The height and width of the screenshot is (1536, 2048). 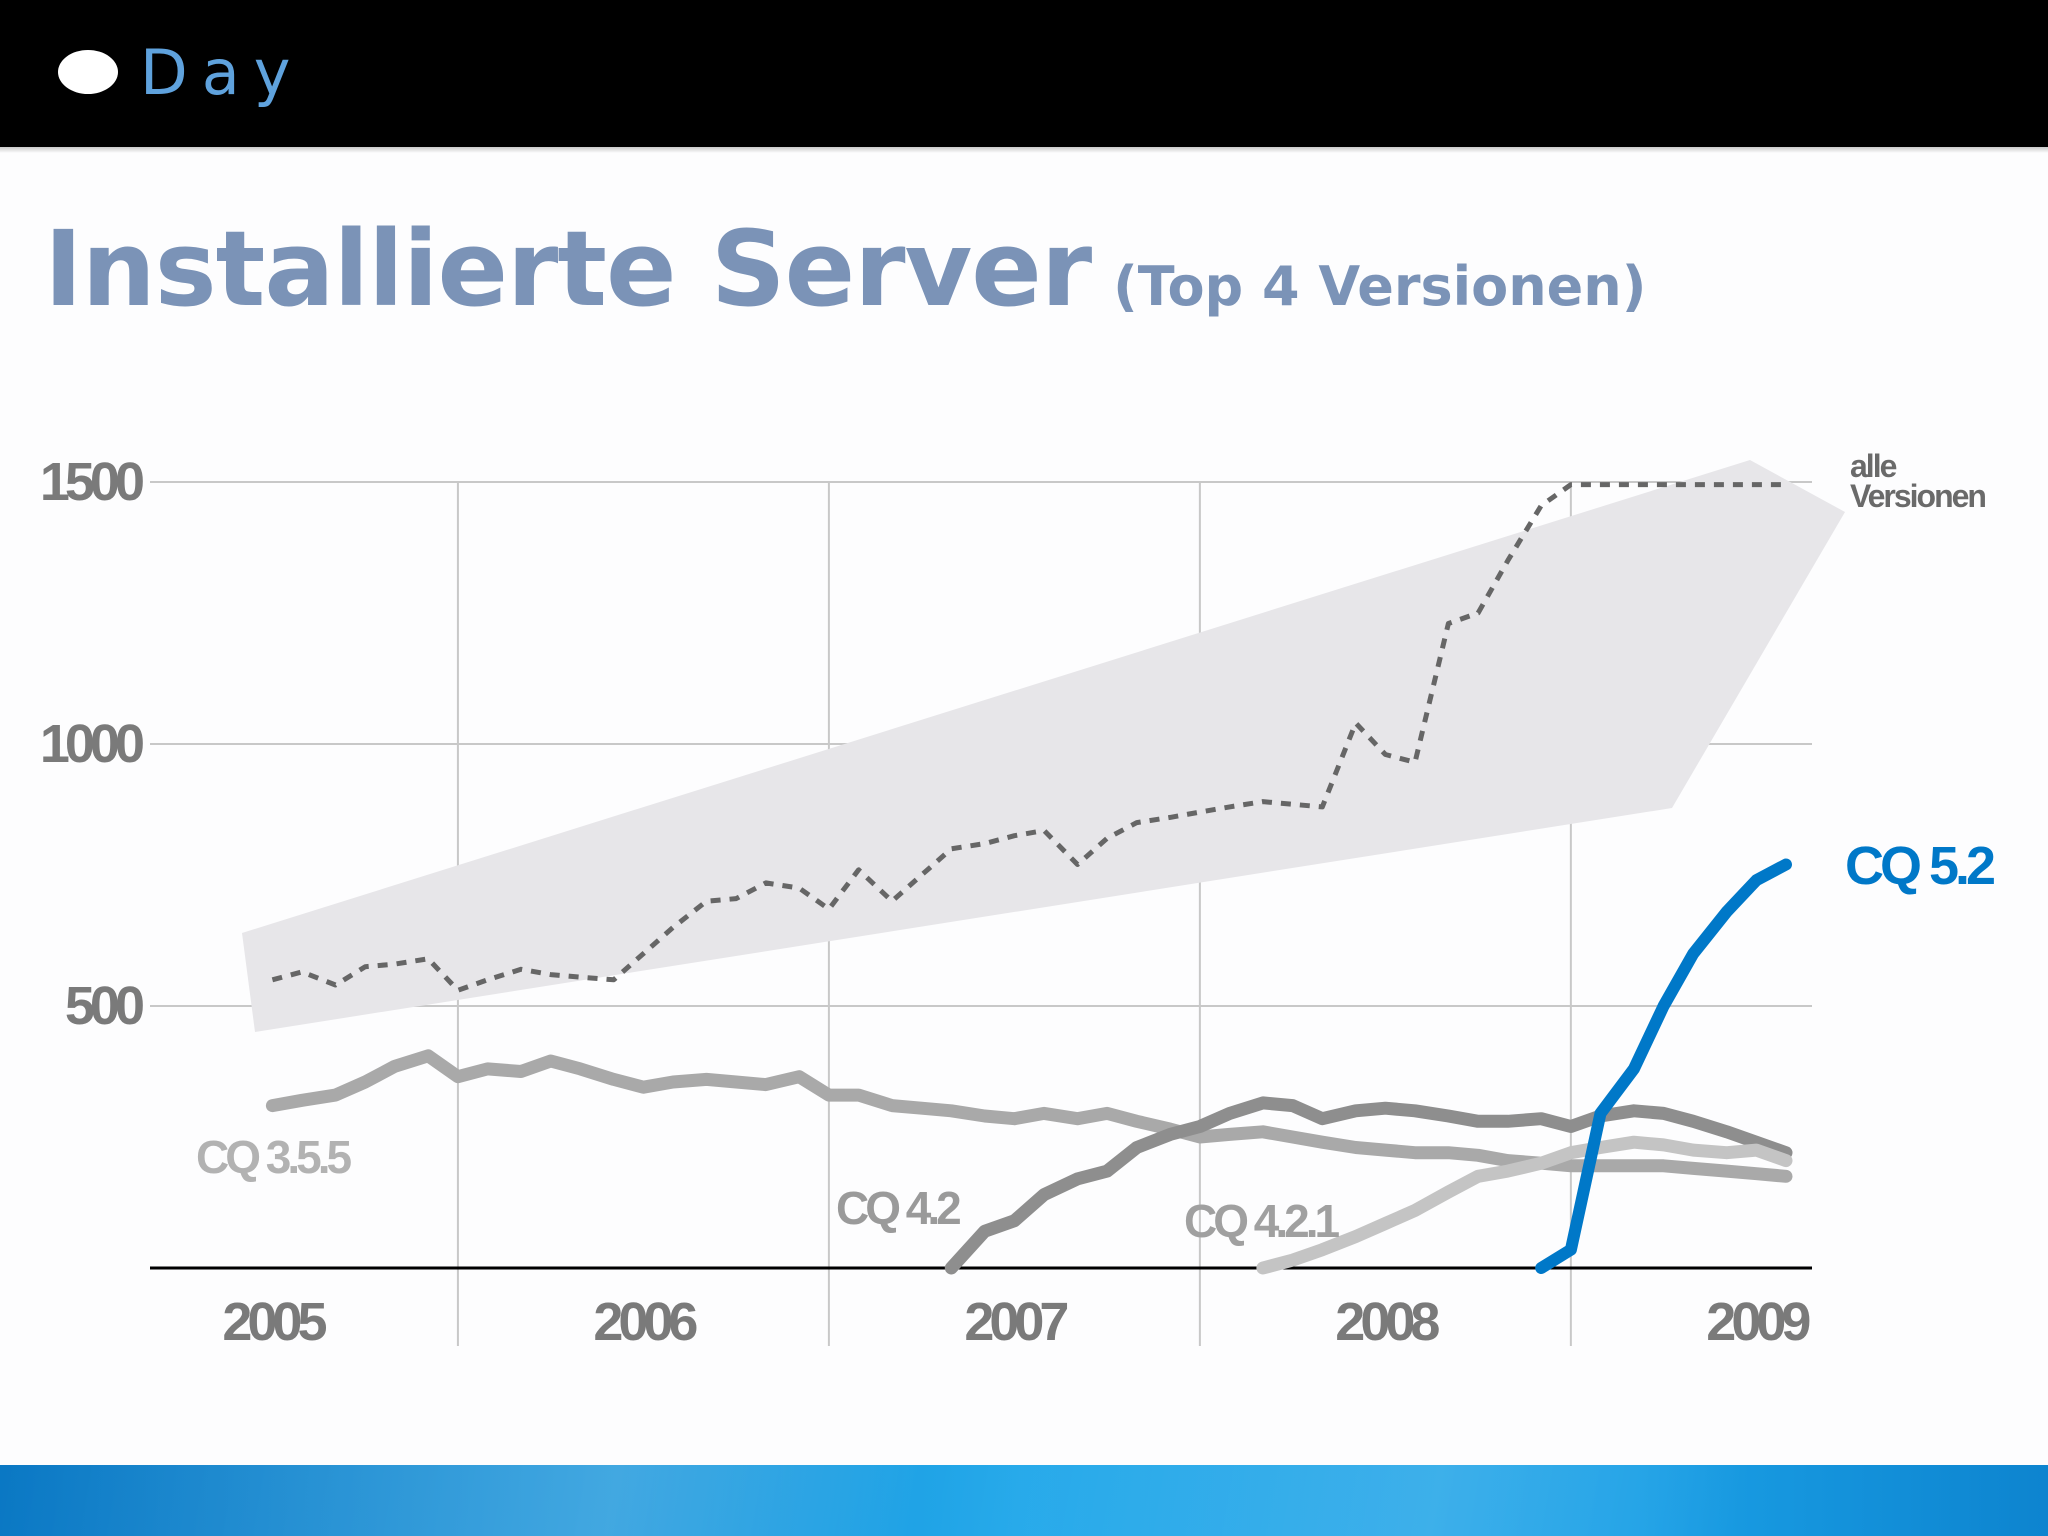 I want to click on footer-band, so click(x=1024, y=1500).